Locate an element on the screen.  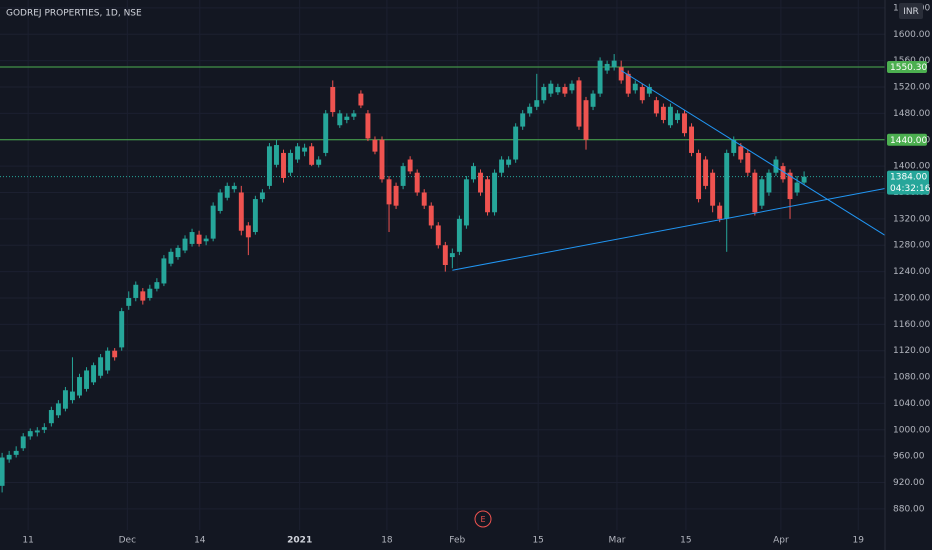
last-price-tag is located at coordinates (908, 182).